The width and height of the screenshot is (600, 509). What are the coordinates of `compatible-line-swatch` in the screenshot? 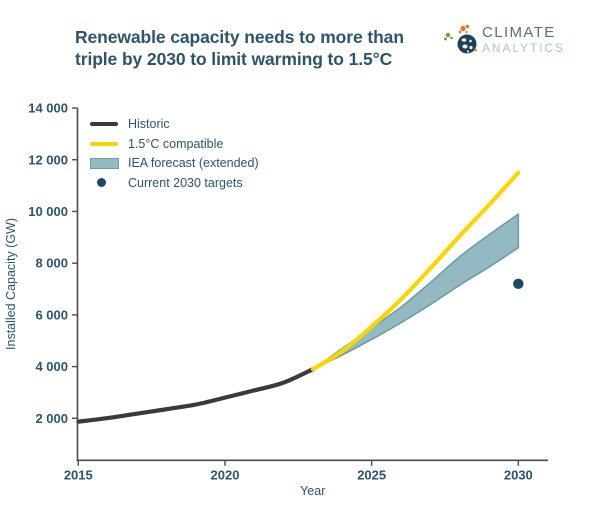 It's located at (104, 143).